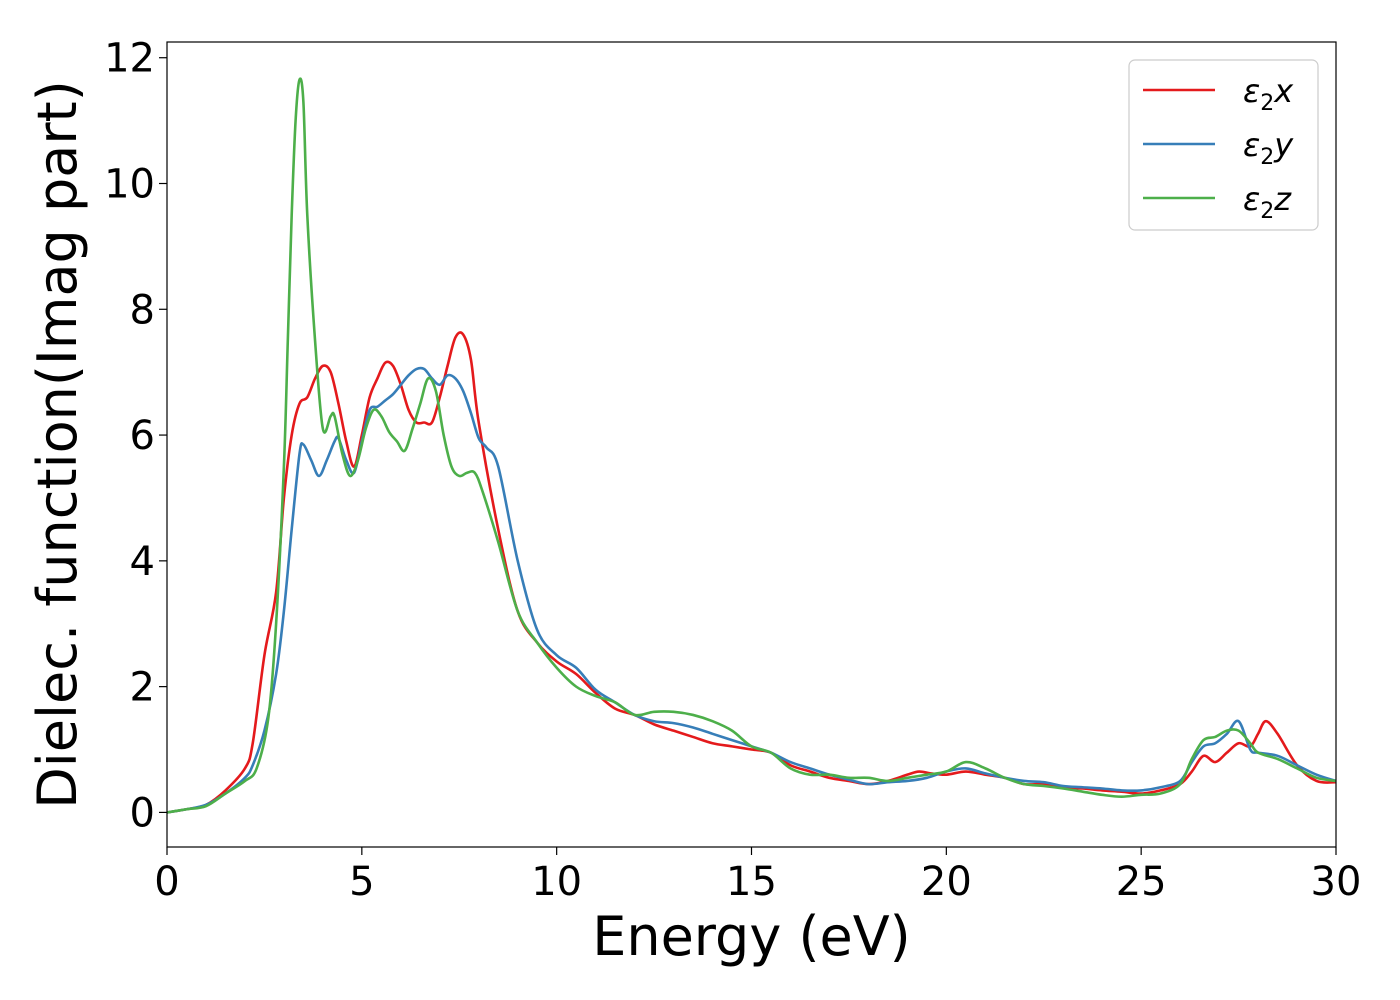 The height and width of the screenshot is (1000, 1400). Describe the element at coordinates (361, 882) in the screenshot. I see `x-tick-label: 5` at that location.